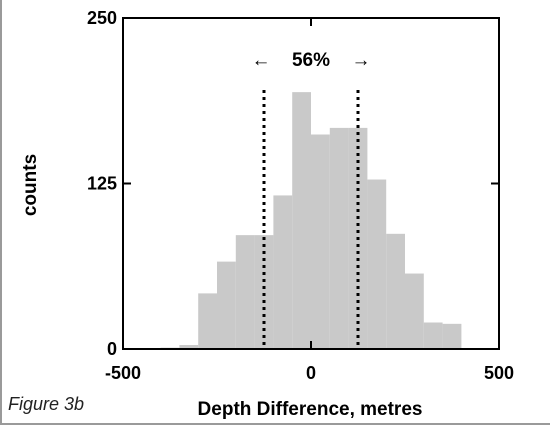 The width and height of the screenshot is (550, 425). Describe the element at coordinates (46, 404) in the screenshot. I see `figure-label: Figure 3b` at that location.